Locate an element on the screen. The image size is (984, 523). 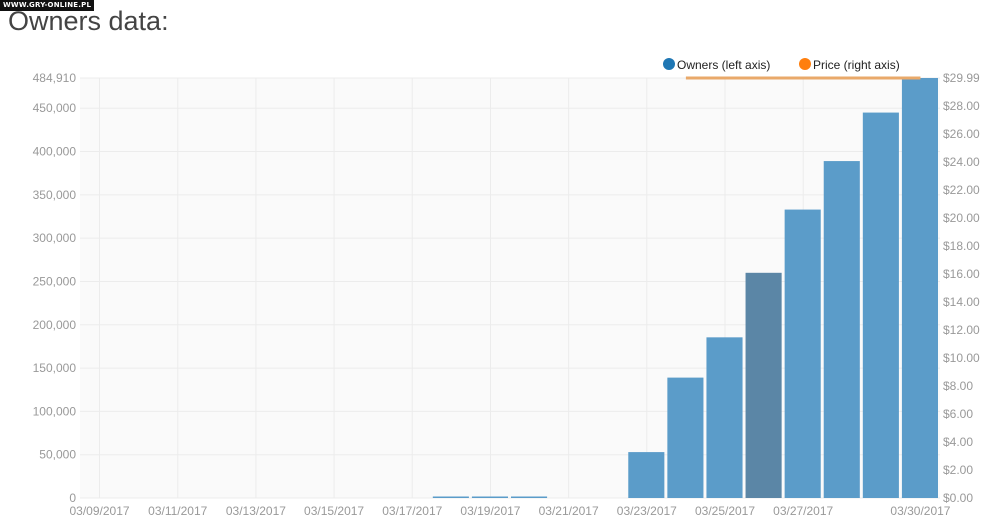
y-left-tick-label: 50,000 is located at coordinates (57, 455).